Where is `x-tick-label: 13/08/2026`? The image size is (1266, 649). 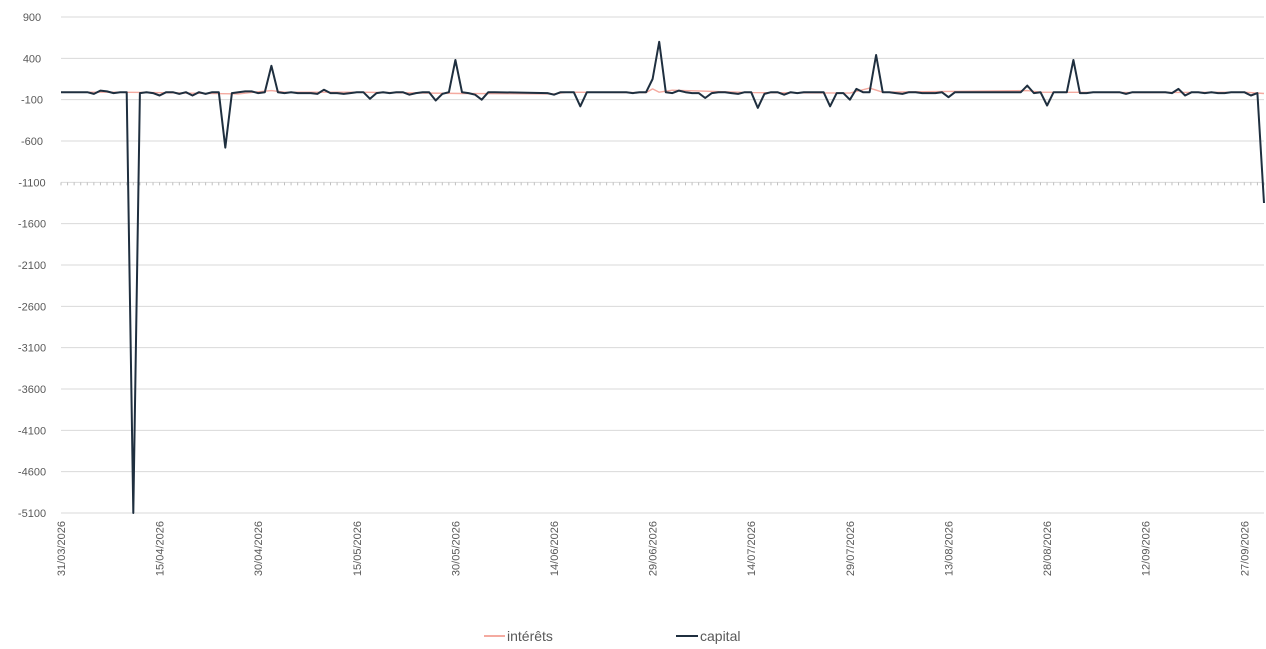 x-tick-label: 13/08/2026 is located at coordinates (949, 548).